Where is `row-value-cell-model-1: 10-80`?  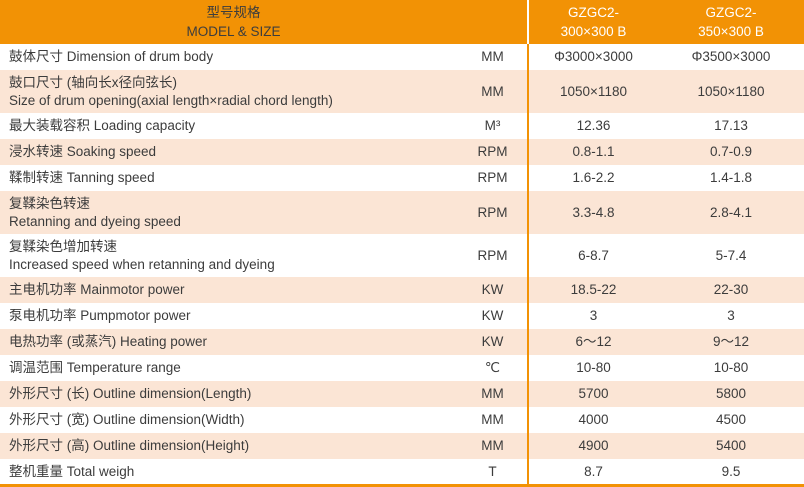
row-value-cell-model-1: 10-80 is located at coordinates (592, 368).